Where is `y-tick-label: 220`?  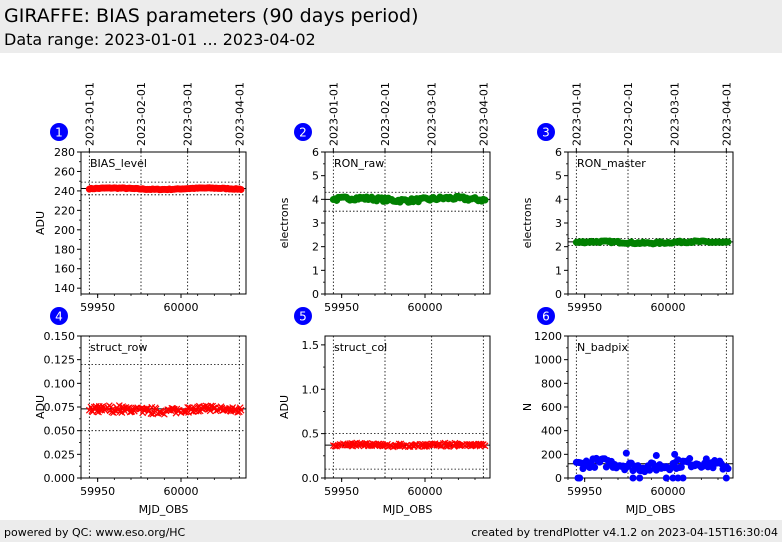 y-tick-label: 220 is located at coordinates (64, 210).